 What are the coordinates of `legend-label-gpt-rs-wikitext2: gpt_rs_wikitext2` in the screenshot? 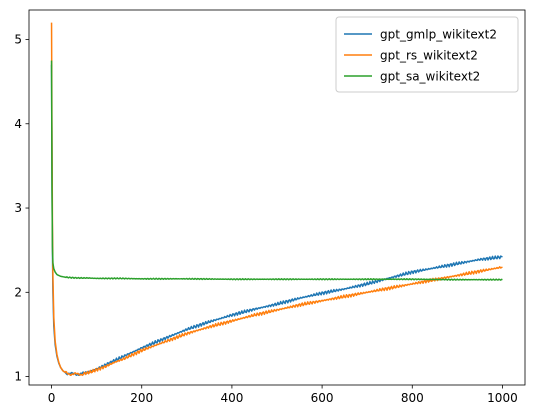 It's located at (429, 56).